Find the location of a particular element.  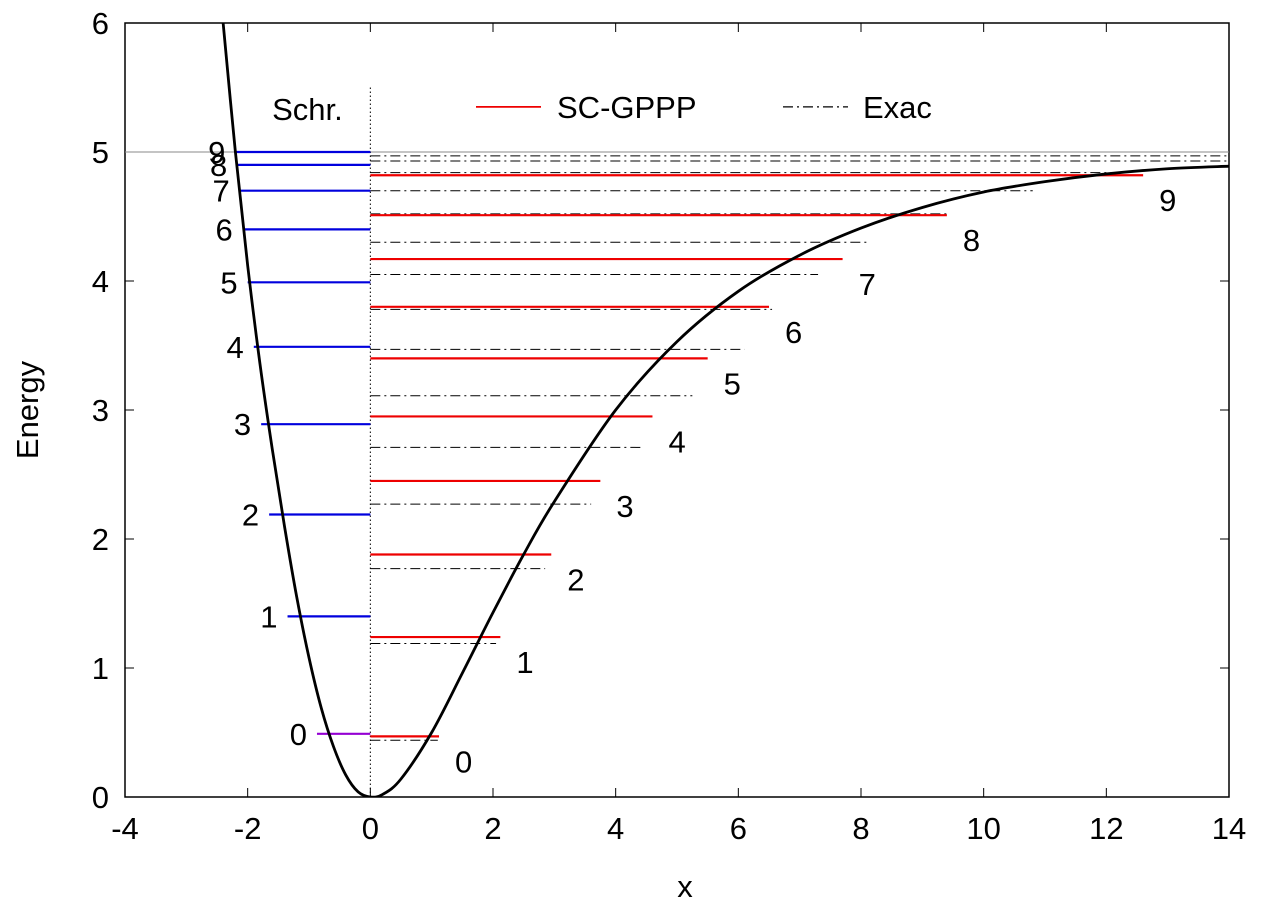

y-tick-label: 0 is located at coordinates (100, 797).